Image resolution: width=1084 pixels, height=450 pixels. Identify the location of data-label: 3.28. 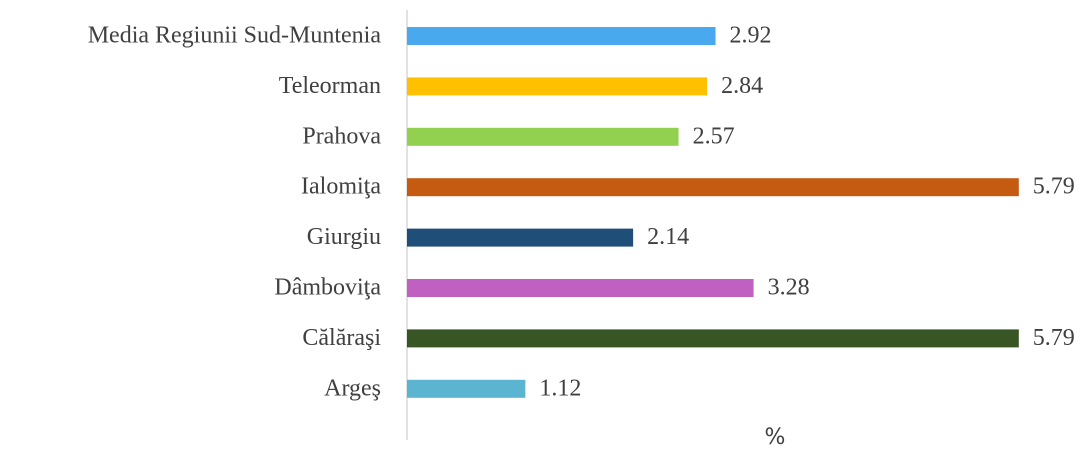
(789, 288).